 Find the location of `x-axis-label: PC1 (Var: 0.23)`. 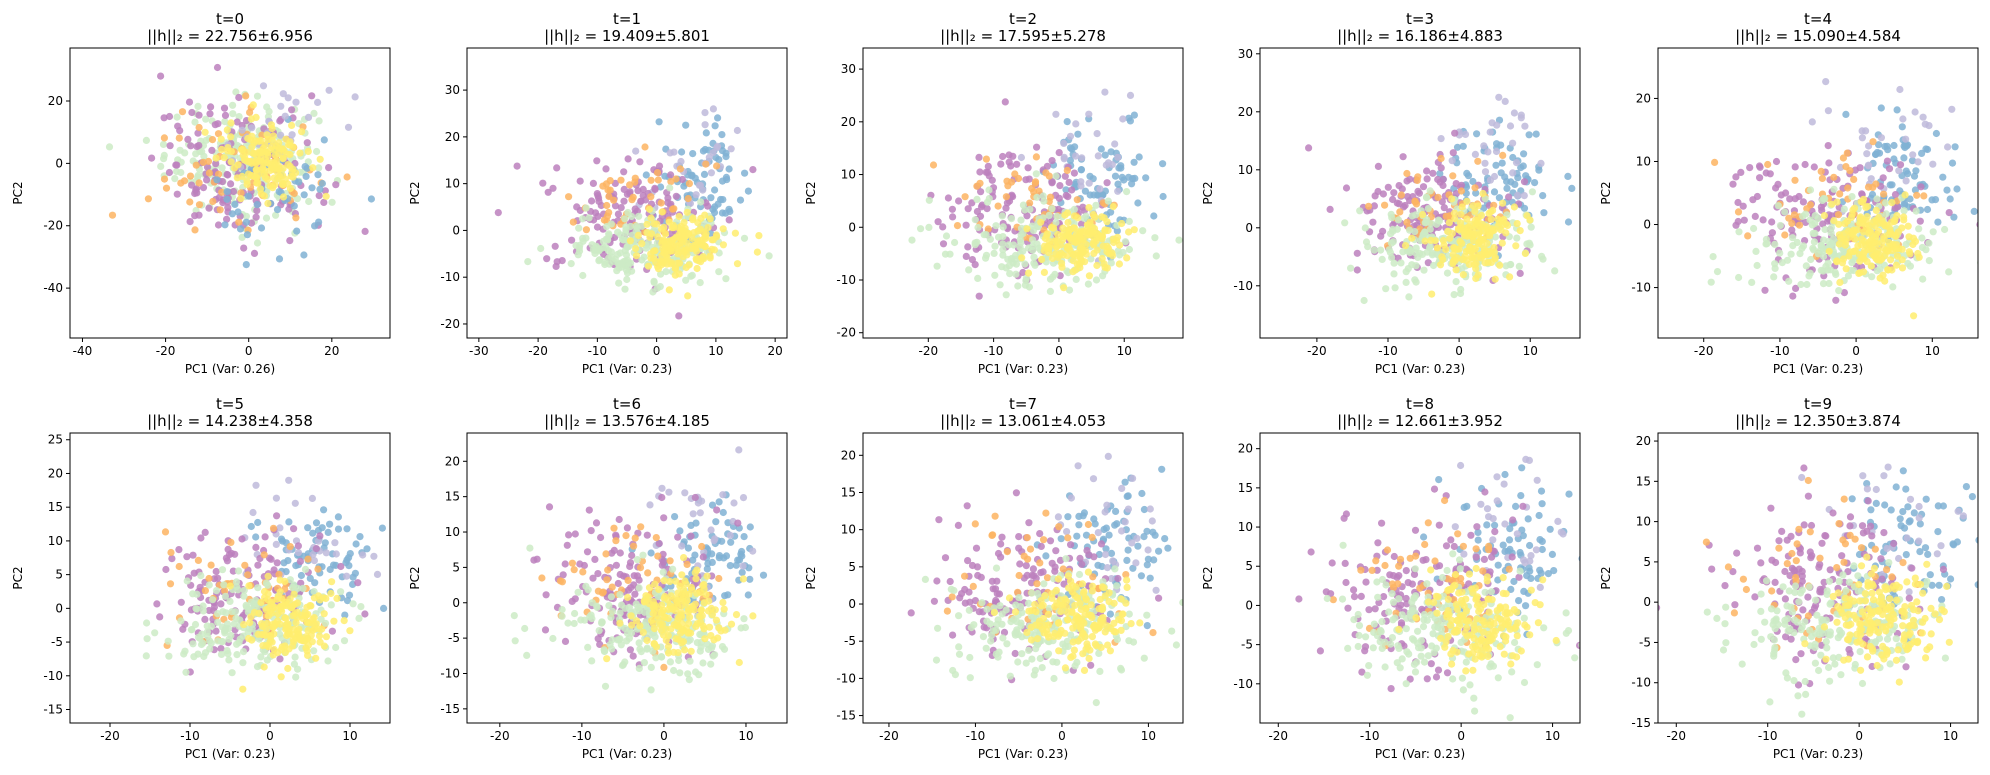

x-axis-label: PC1 (Var: 0.23) is located at coordinates (627, 369).